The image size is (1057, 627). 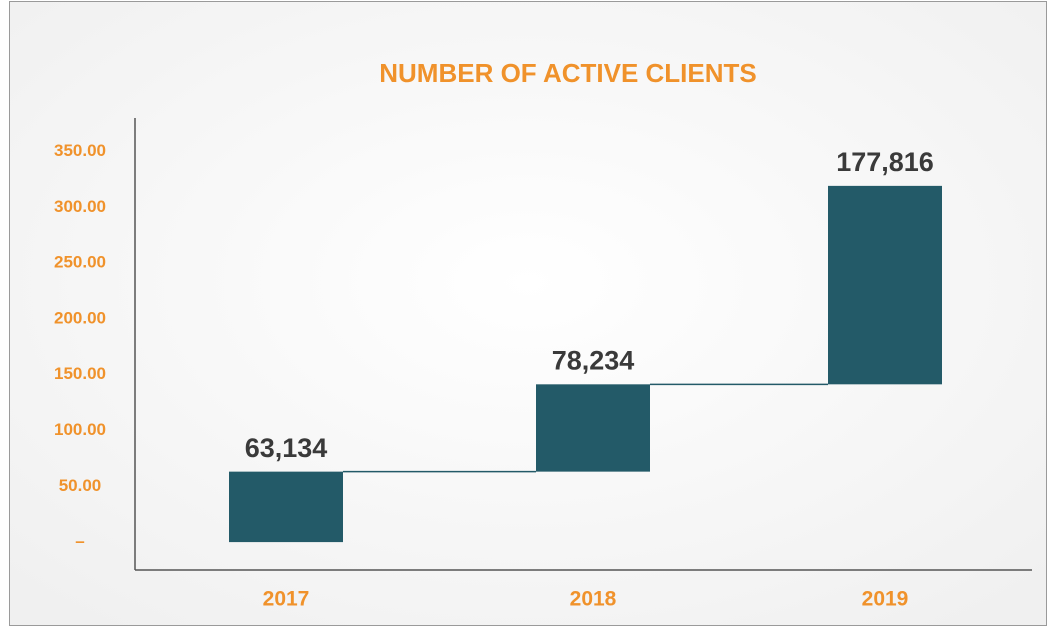 What do you see at coordinates (80, 206) in the screenshot?
I see `y-tick-label: 300.00` at bounding box center [80, 206].